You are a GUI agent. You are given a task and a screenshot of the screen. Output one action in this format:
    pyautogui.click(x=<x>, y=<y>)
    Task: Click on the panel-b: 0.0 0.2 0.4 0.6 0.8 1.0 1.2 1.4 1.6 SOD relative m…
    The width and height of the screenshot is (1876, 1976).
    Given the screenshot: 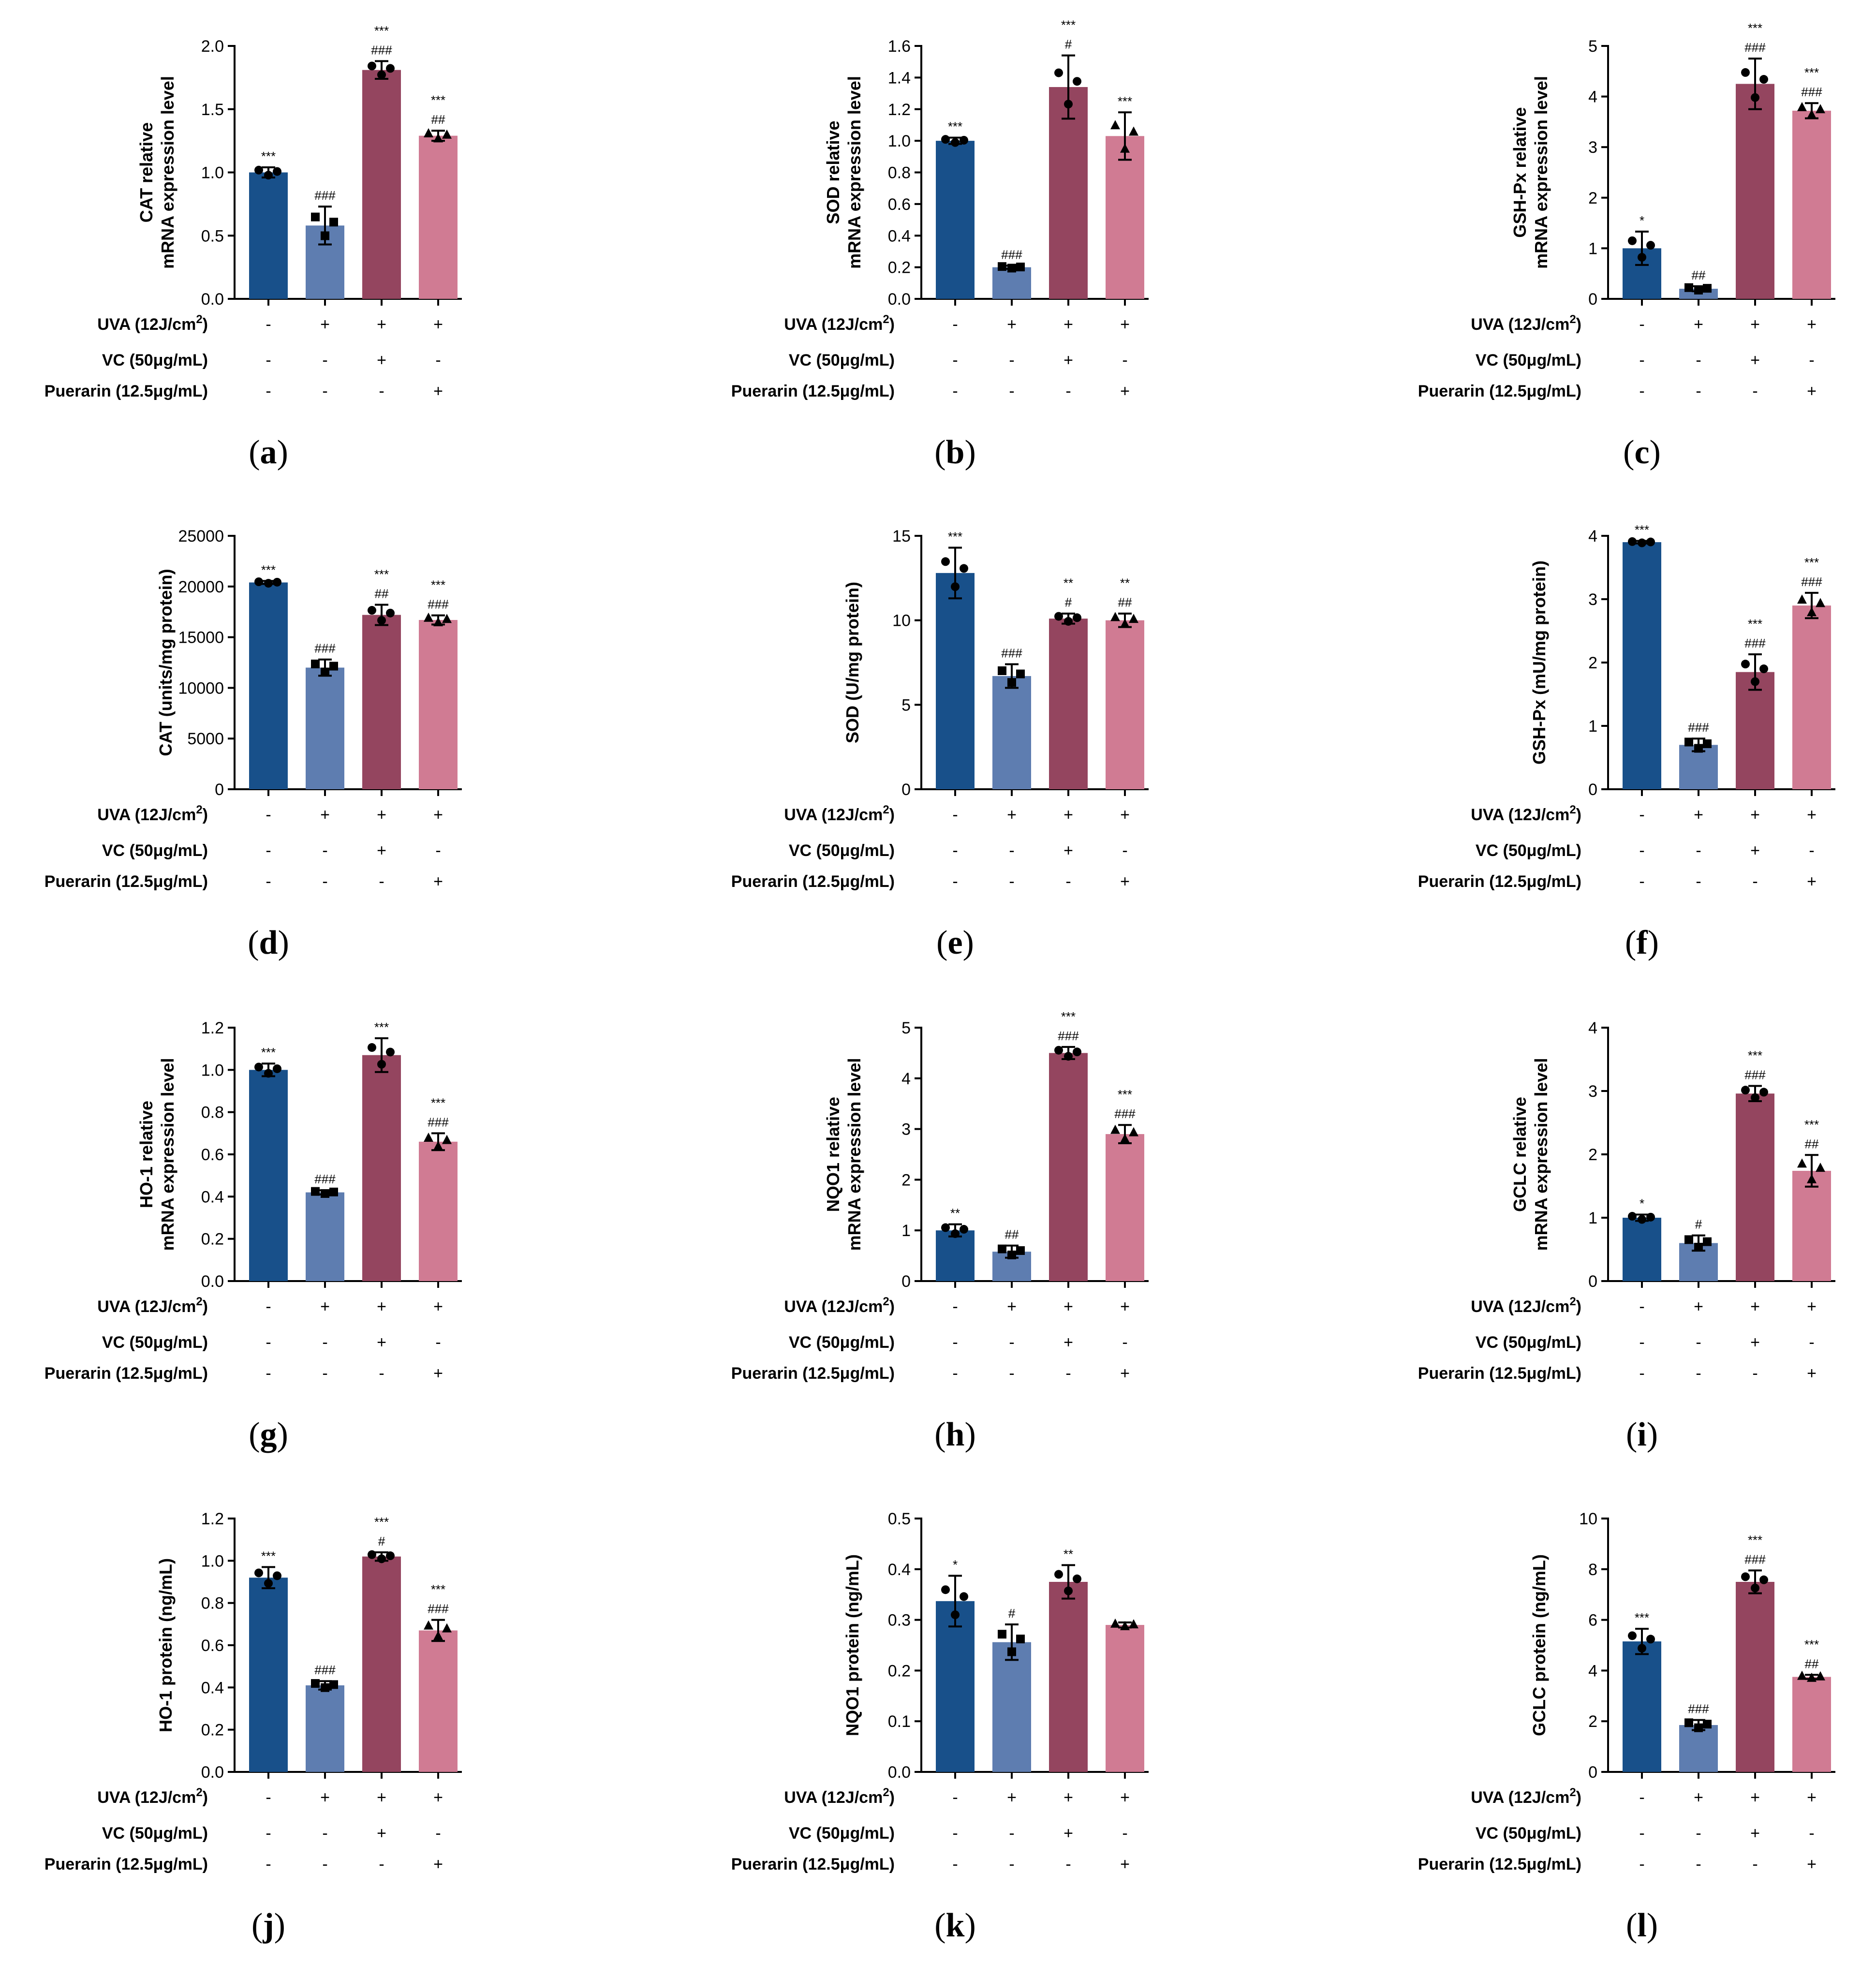 What is the action you would take?
    pyautogui.click(x=940, y=244)
    